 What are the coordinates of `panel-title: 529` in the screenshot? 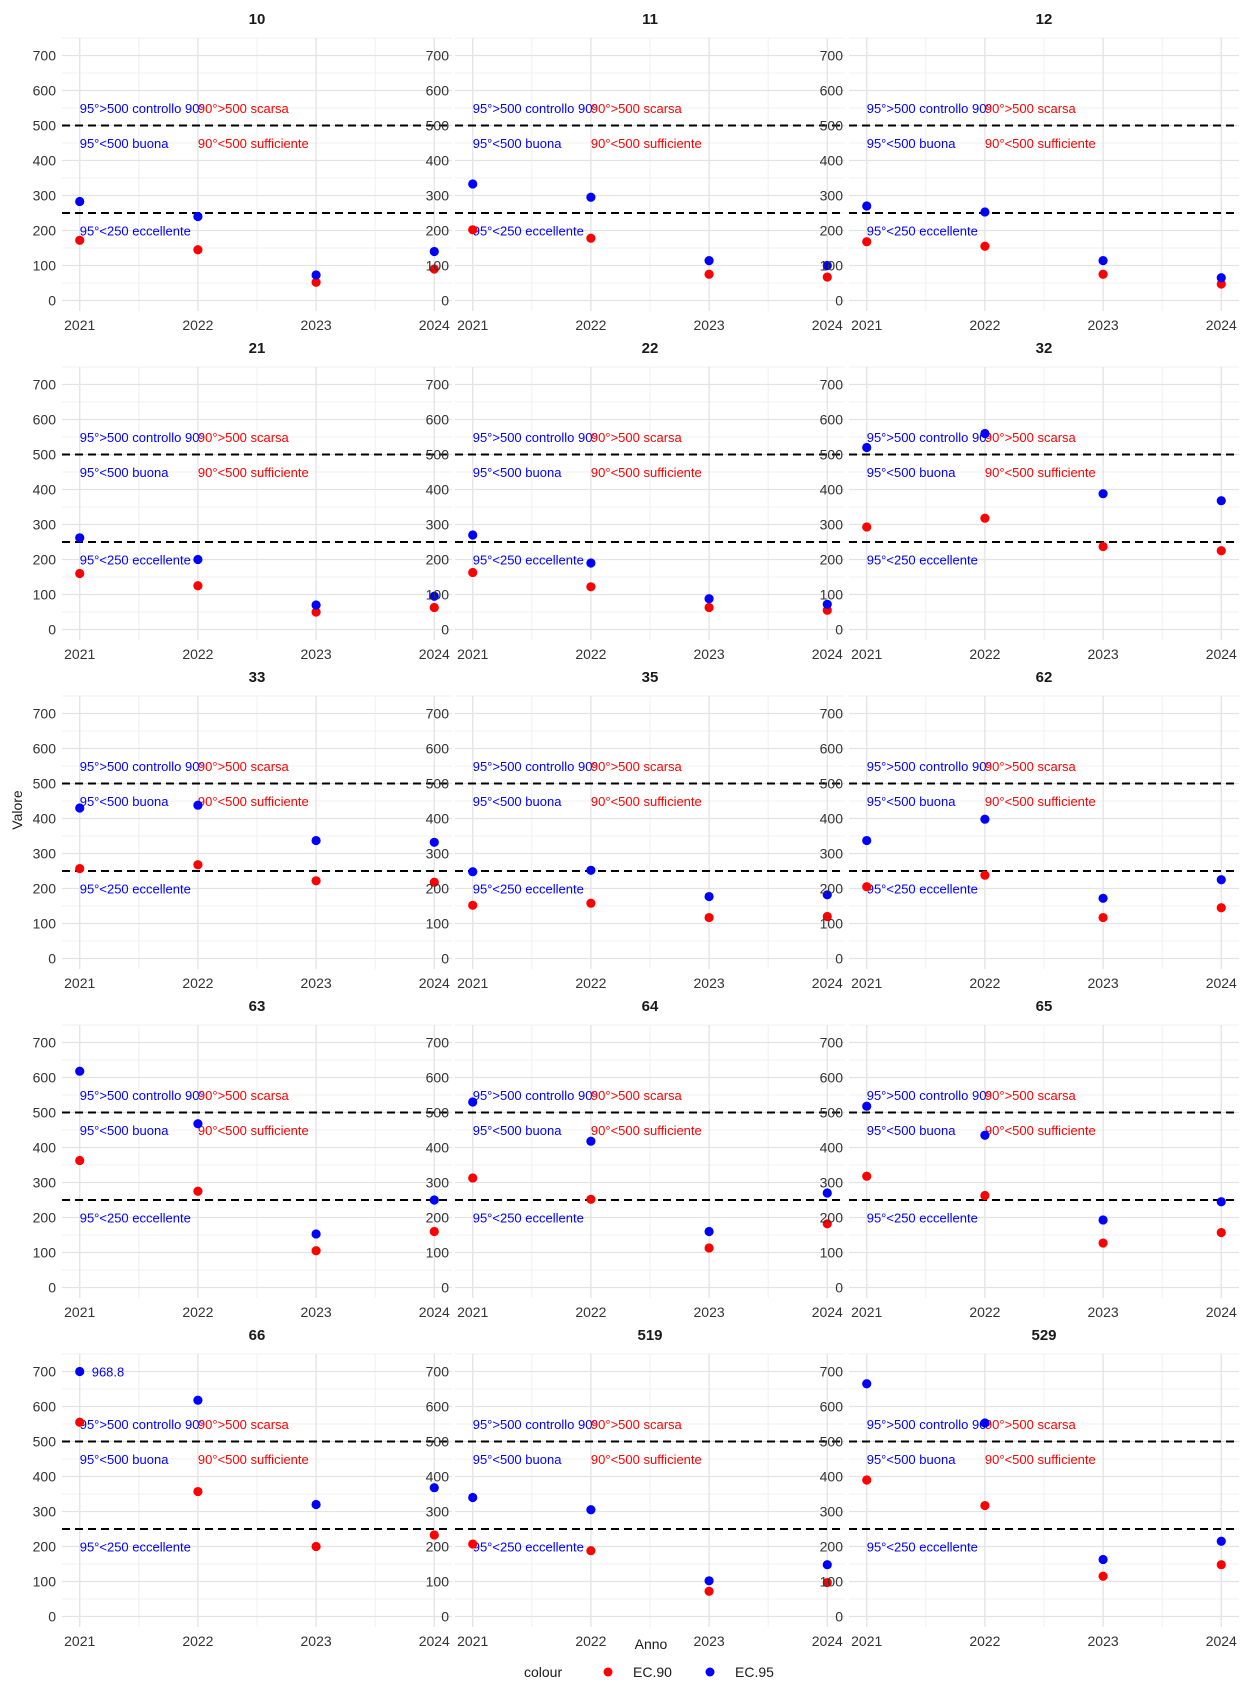 It's located at (1043, 1335).